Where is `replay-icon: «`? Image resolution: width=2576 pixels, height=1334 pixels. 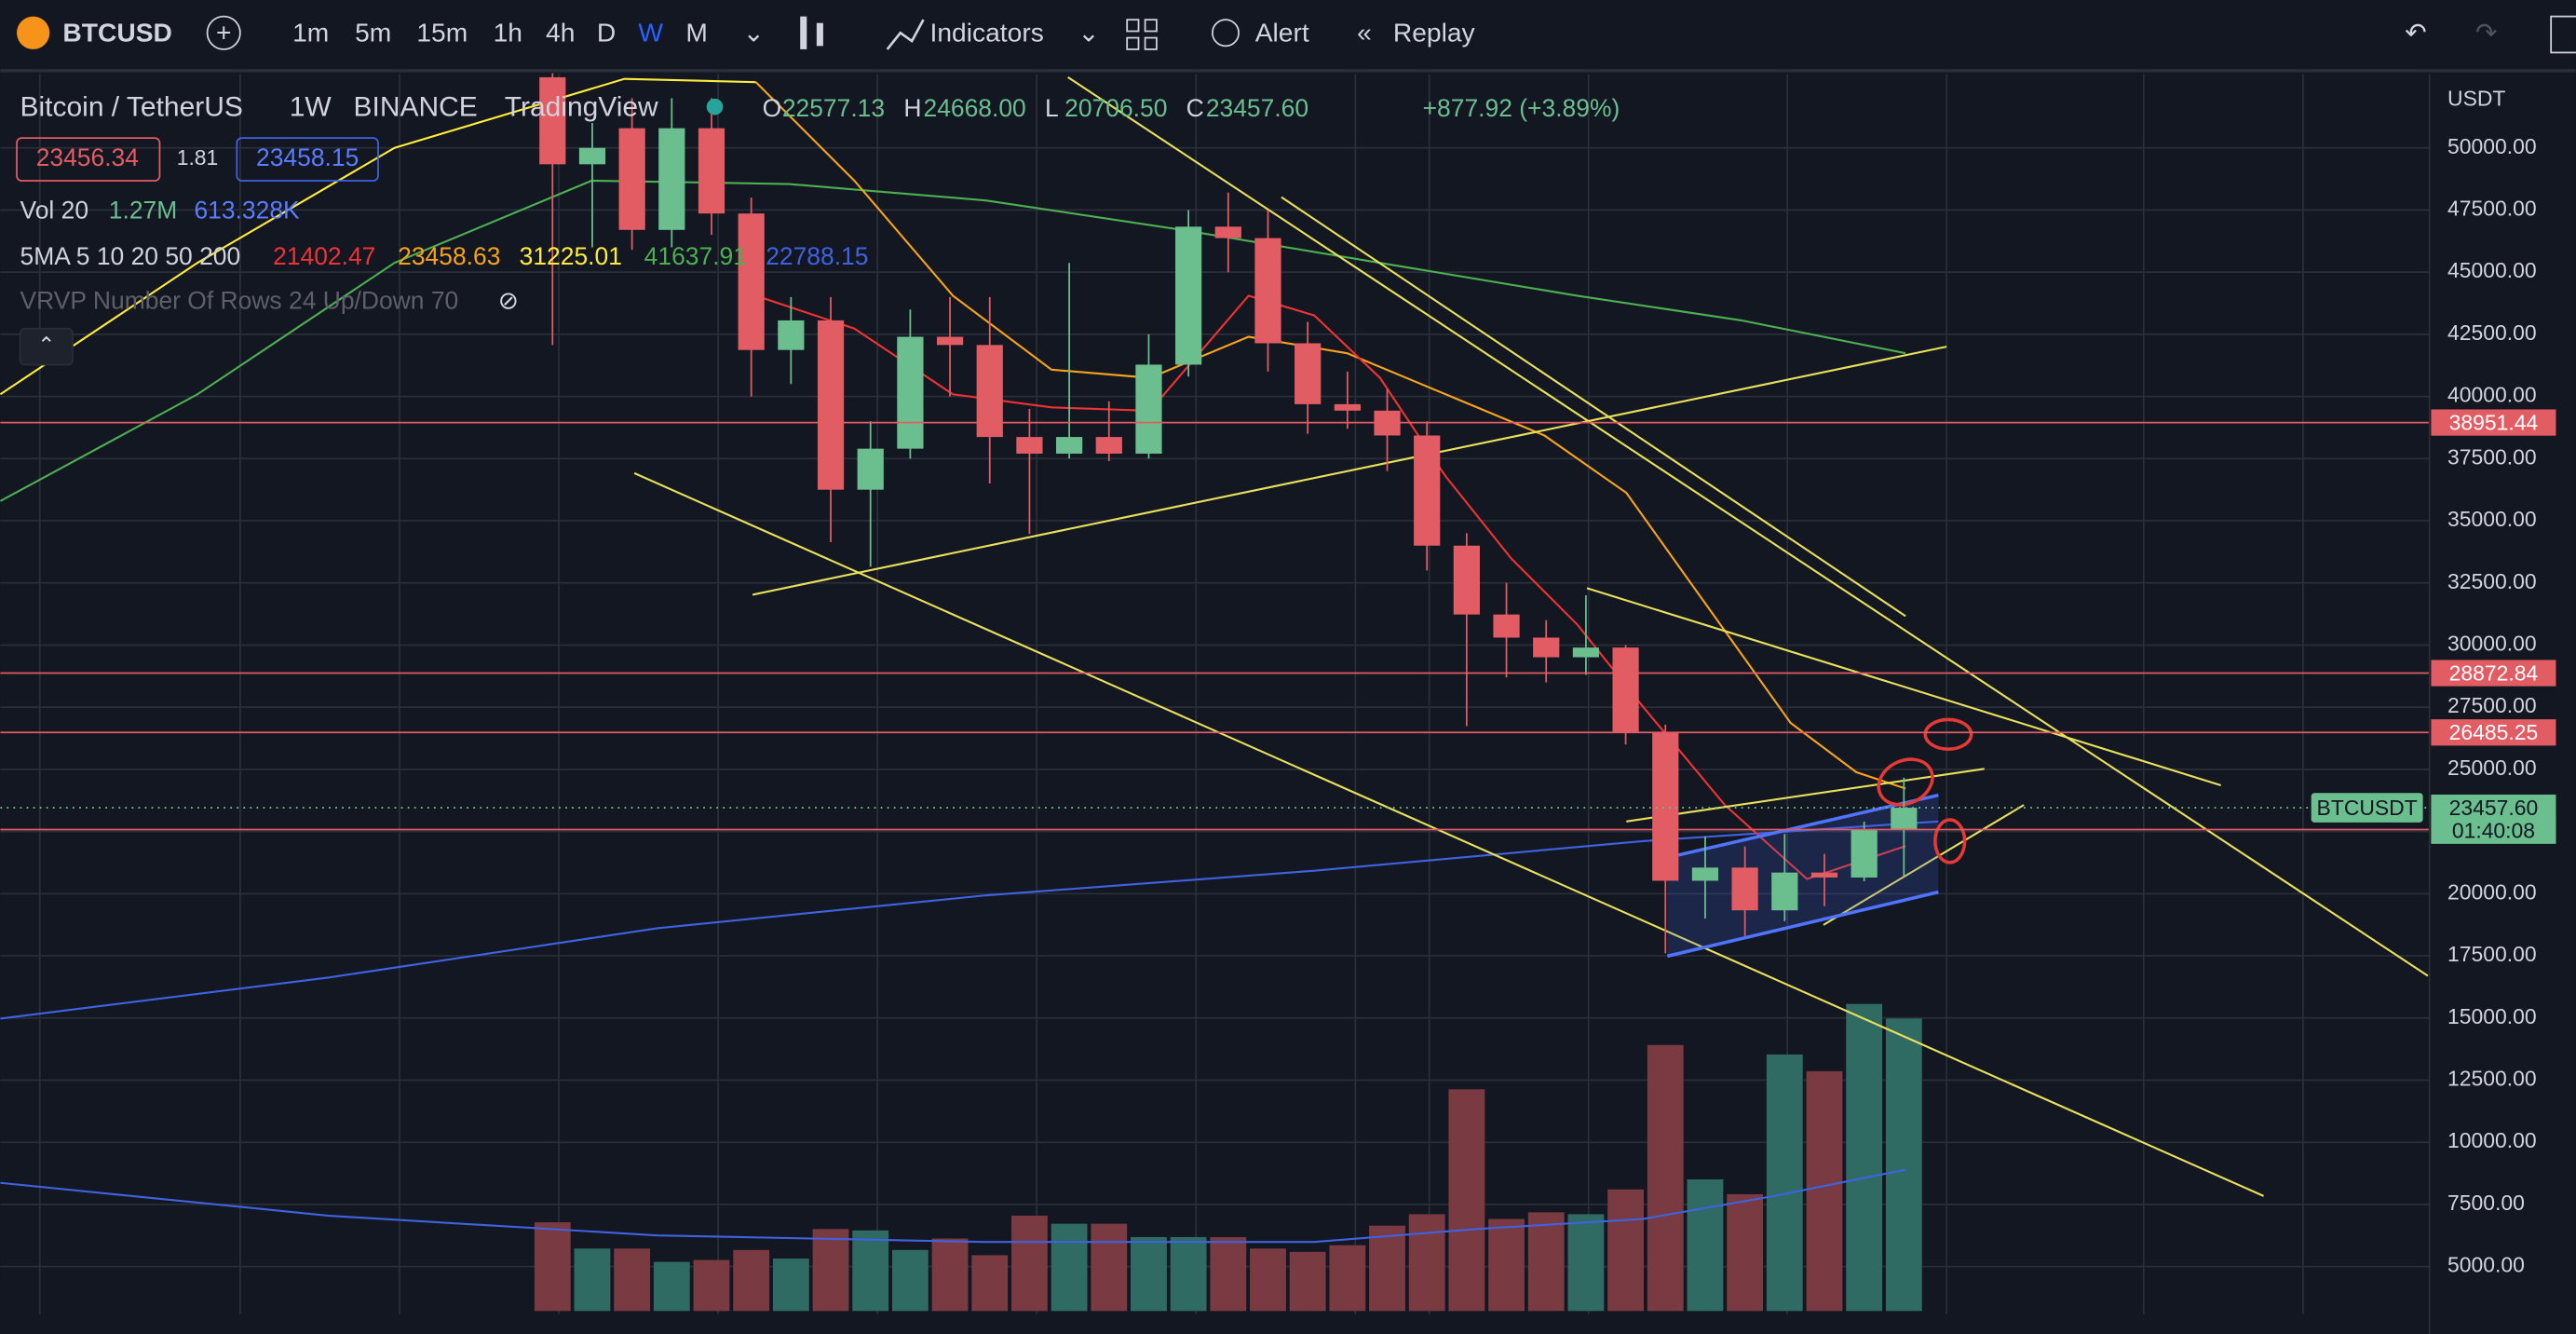 replay-icon: « is located at coordinates (1364, 32).